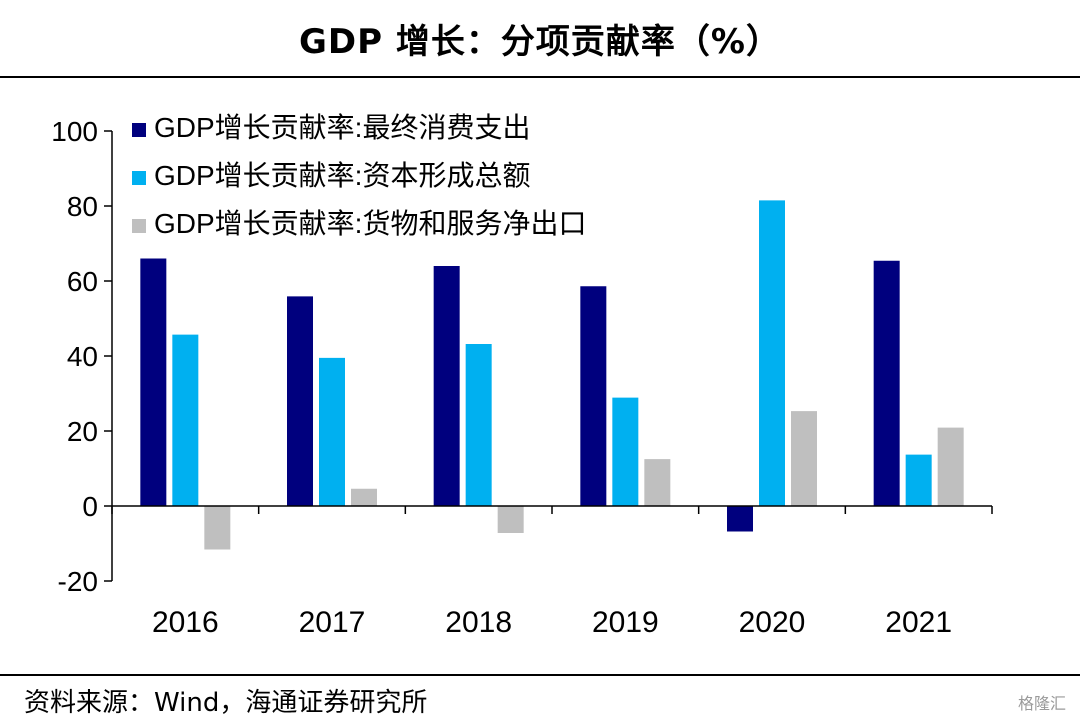 This screenshot has width=1080, height=724. I want to click on y-tick-label: 20, so click(82, 431).